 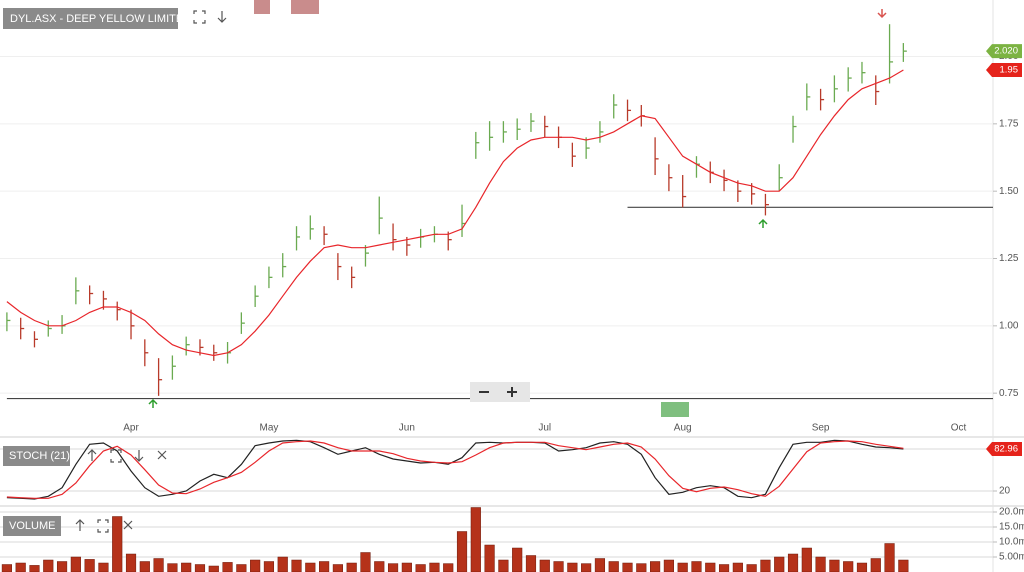 What do you see at coordinates (1009, 325) in the screenshot?
I see `y-tick-label: 1.00` at bounding box center [1009, 325].